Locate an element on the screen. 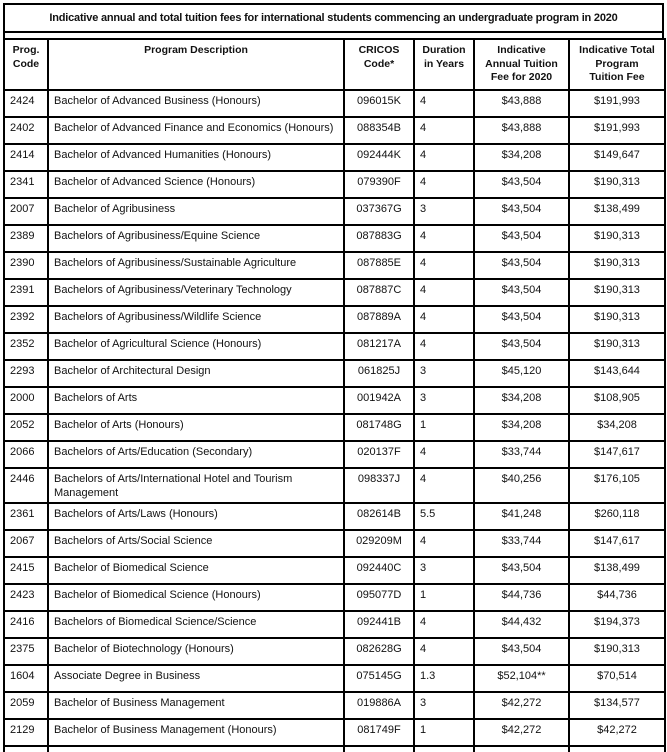 The width and height of the screenshot is (667, 752). prog-code-cell: 2000 is located at coordinates (26, 400).